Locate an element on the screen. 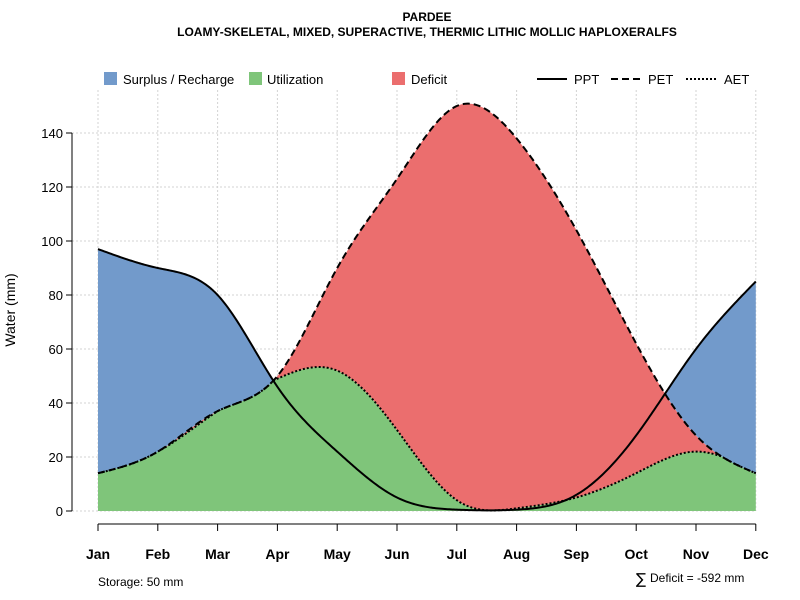 The height and width of the screenshot is (600, 800). x-tick-label-aug: Aug is located at coordinates (516, 554).